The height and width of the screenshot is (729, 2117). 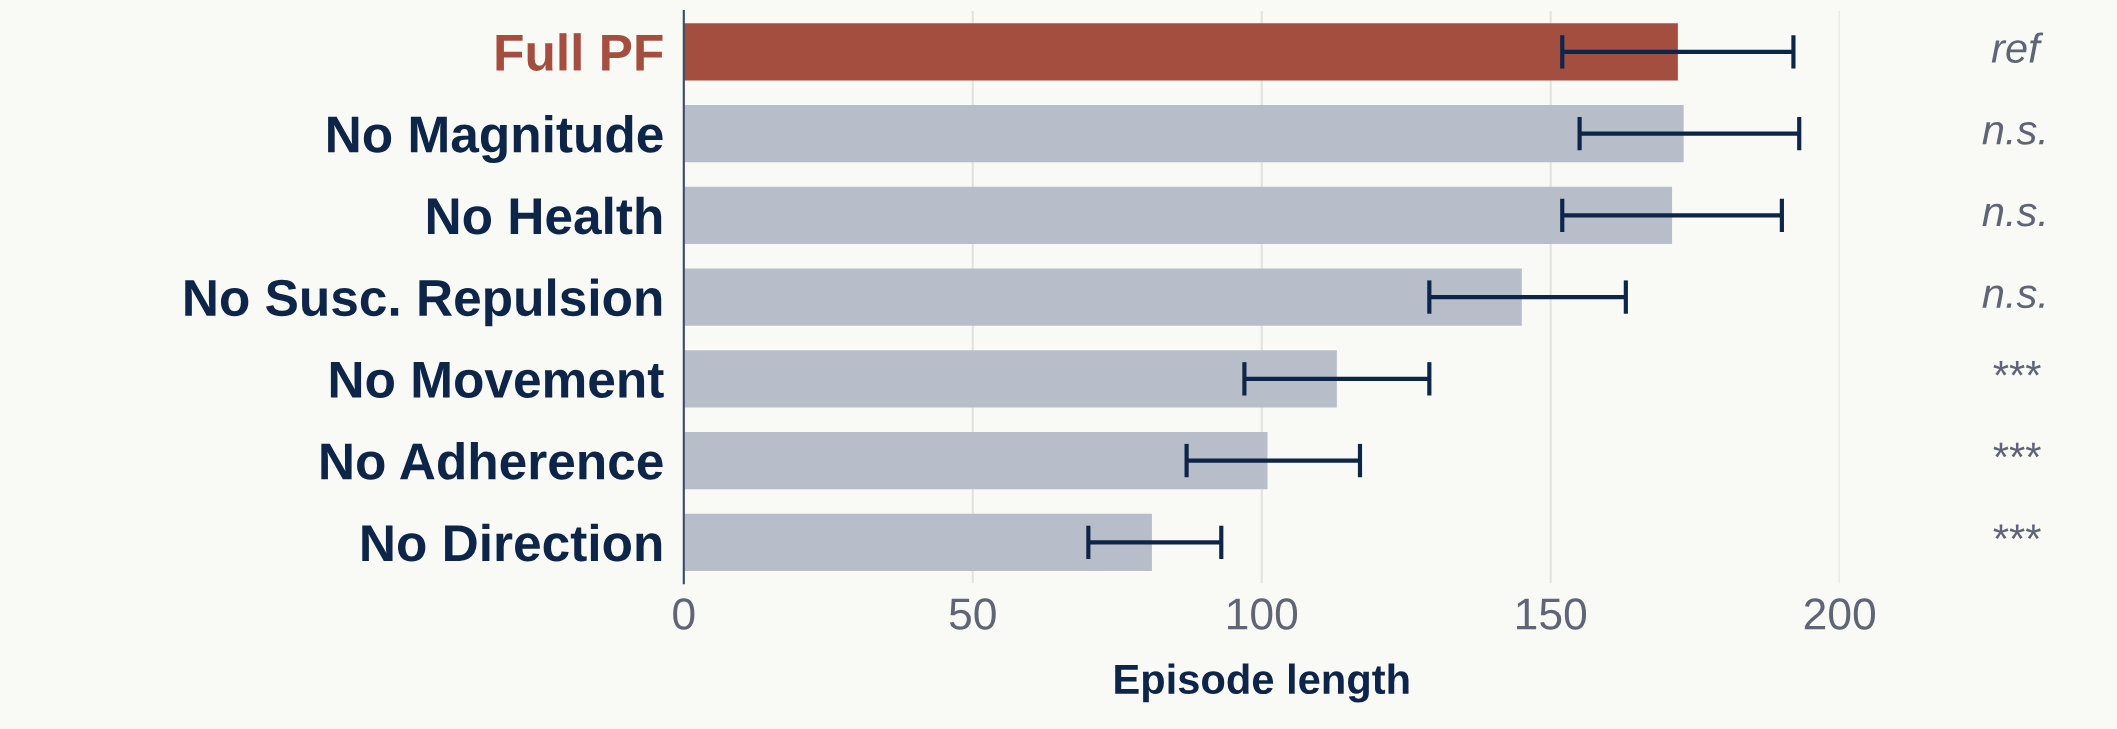 What do you see at coordinates (1263, 614) in the screenshot?
I see `x-tick-label: 100` at bounding box center [1263, 614].